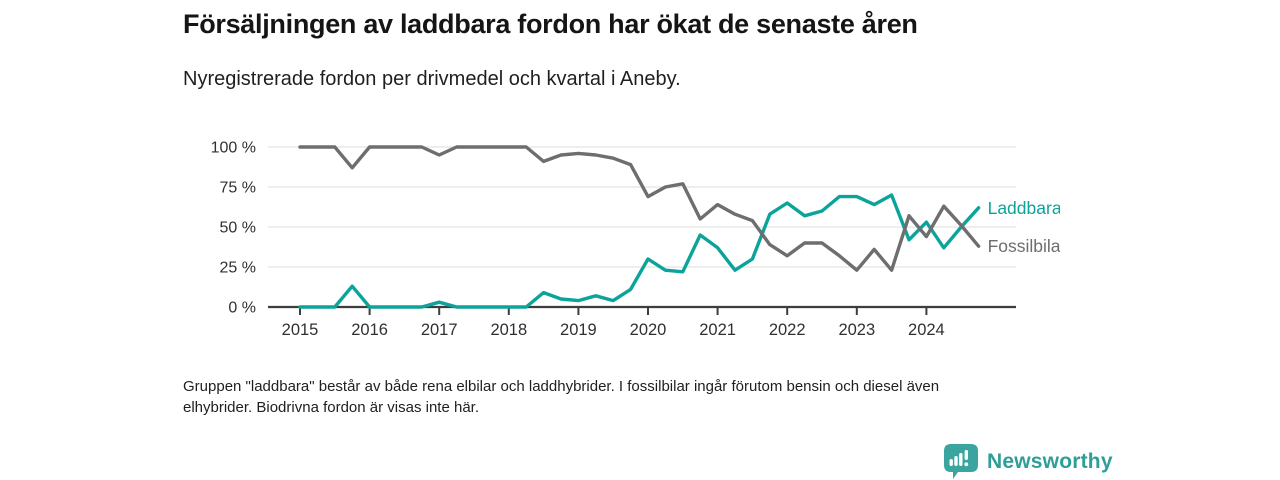  I want to click on x-tick-label: 2018, so click(508, 330).